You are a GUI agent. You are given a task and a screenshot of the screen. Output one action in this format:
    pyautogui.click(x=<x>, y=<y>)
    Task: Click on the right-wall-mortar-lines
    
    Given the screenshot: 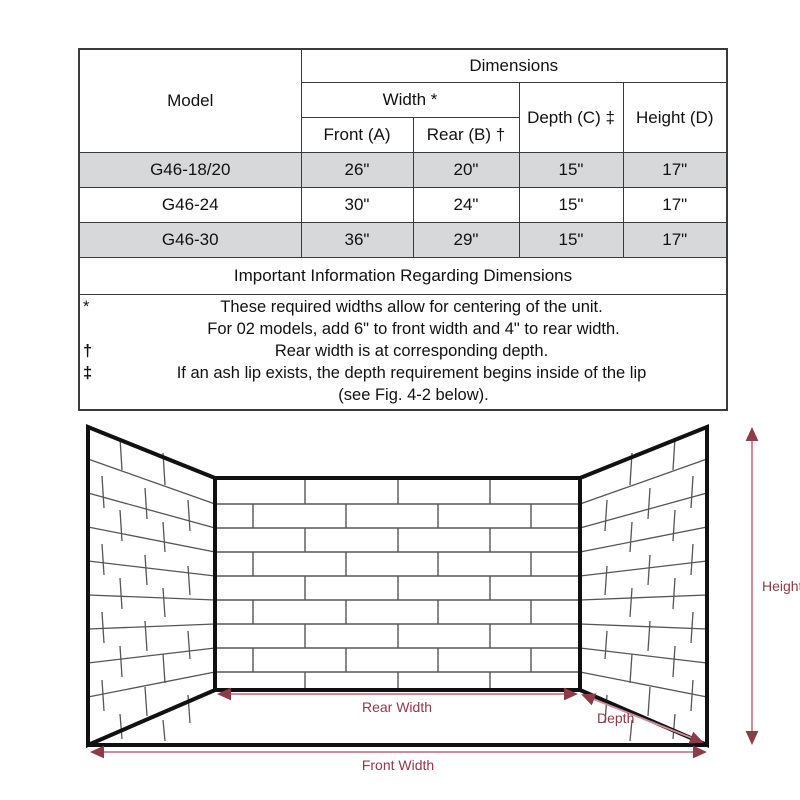 What is the action you would take?
    pyautogui.click(x=643, y=578)
    